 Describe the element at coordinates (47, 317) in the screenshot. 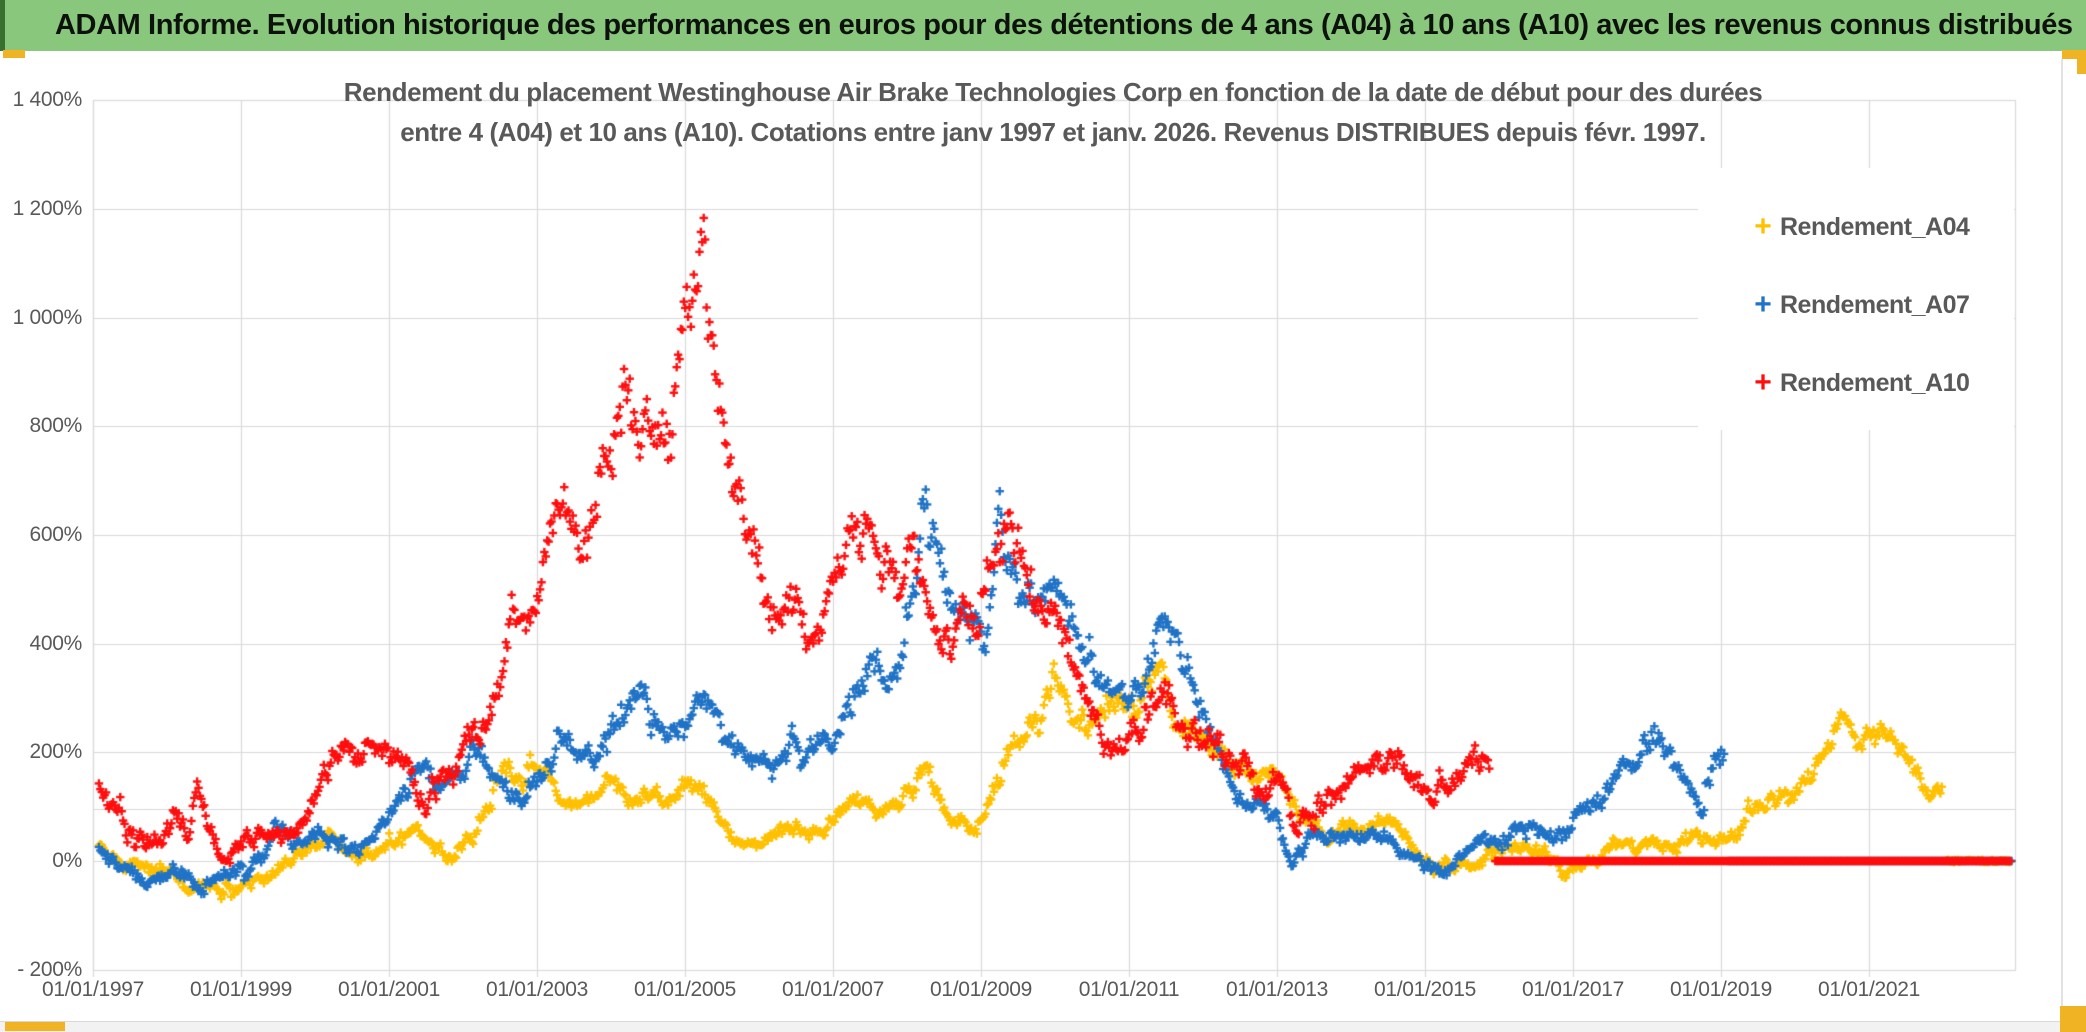

I see `y-tick-label: 1 000%` at that location.